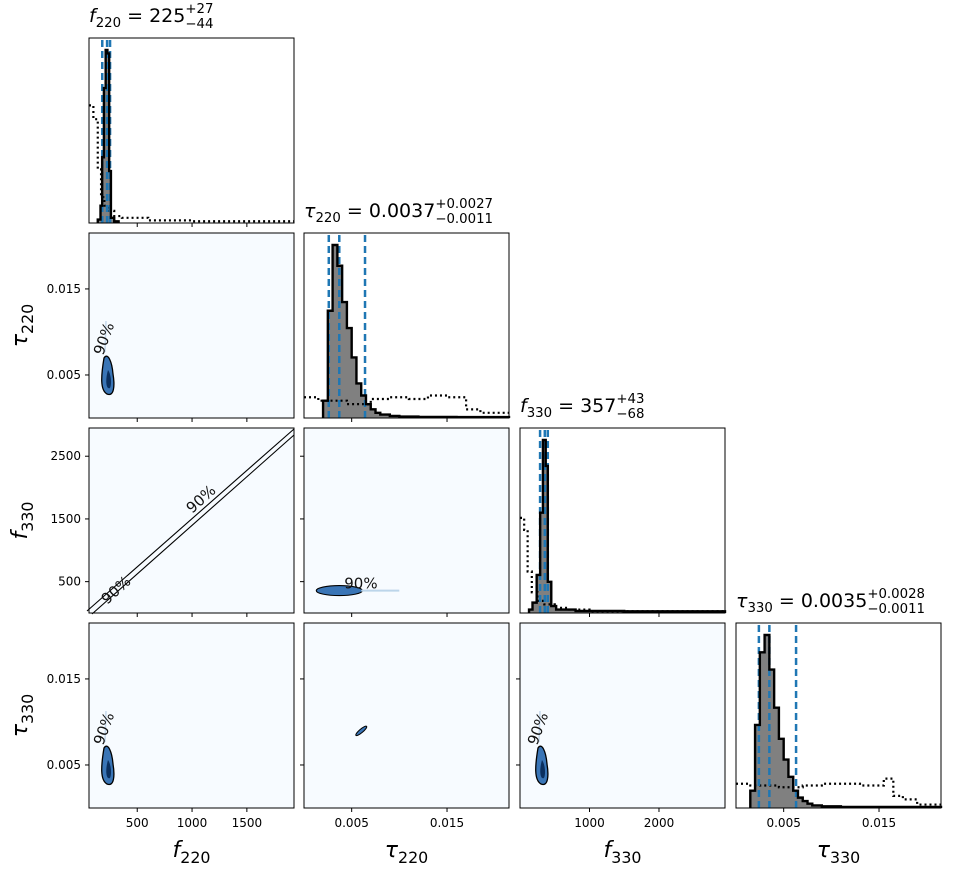  Describe the element at coordinates (360, 584) in the screenshot. I see `contour-label: 90%` at that location.